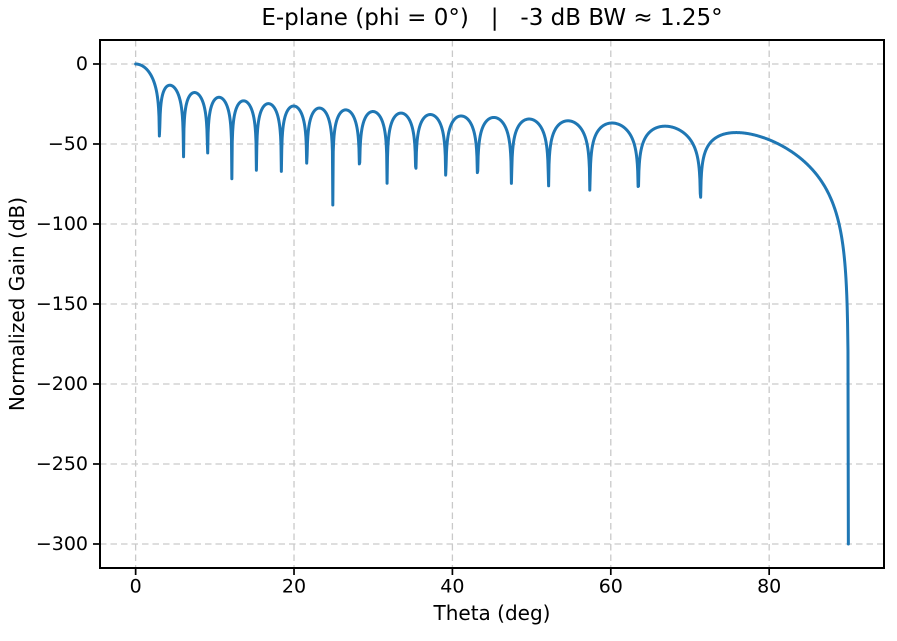 The height and width of the screenshot is (641, 897). Describe the element at coordinates (17, 304) in the screenshot. I see `y-axis-label: Normalized Gain (dB)` at that location.